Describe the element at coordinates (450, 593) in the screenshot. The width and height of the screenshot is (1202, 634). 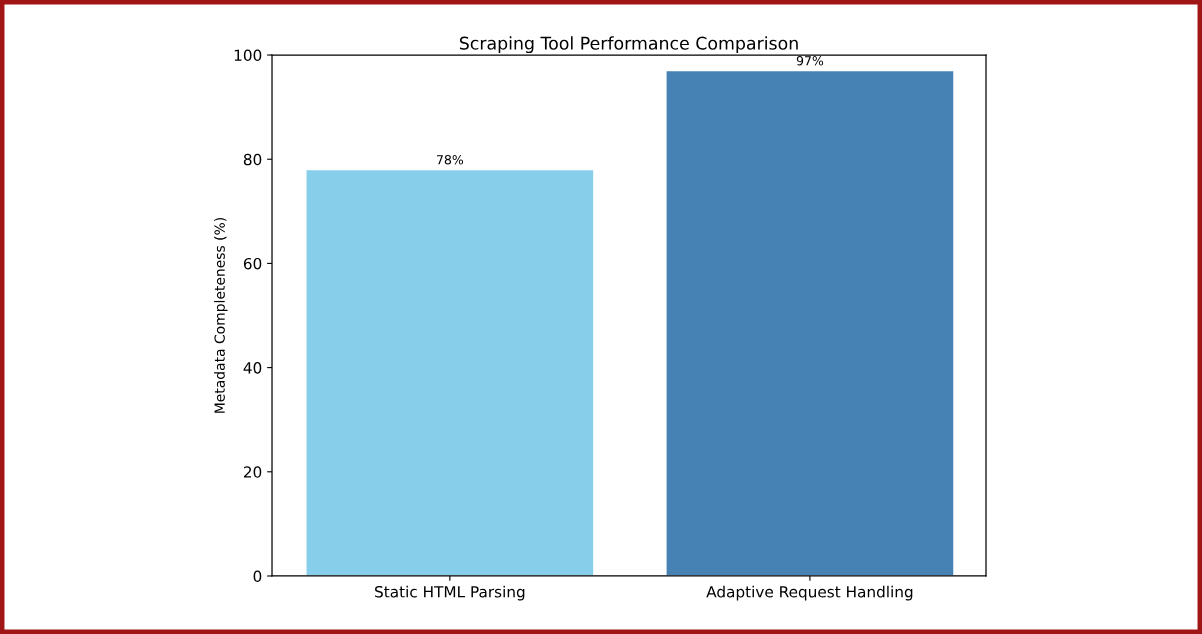
I see `x-tick-label: Static HTML Parsing` at that location.